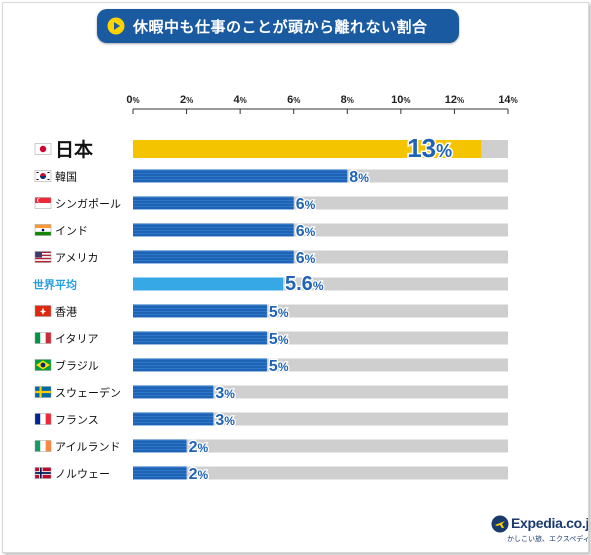 The height and width of the screenshot is (555, 591). I want to click on singapore-flag-icon, so click(43, 203).